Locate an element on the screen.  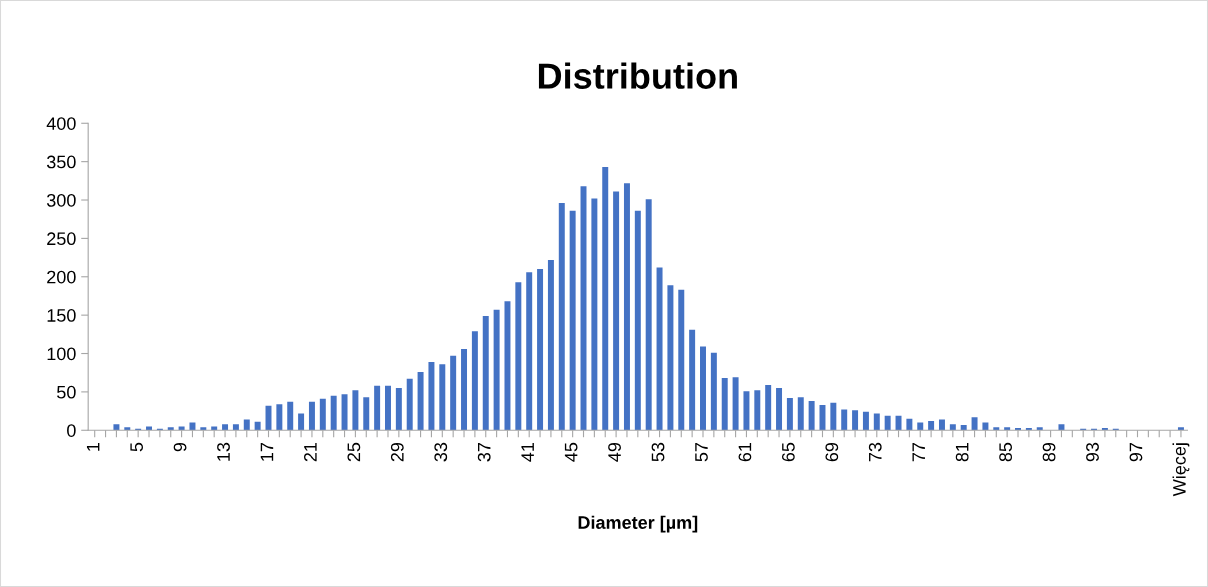
x-tick-label: 13 is located at coordinates (223, 451).